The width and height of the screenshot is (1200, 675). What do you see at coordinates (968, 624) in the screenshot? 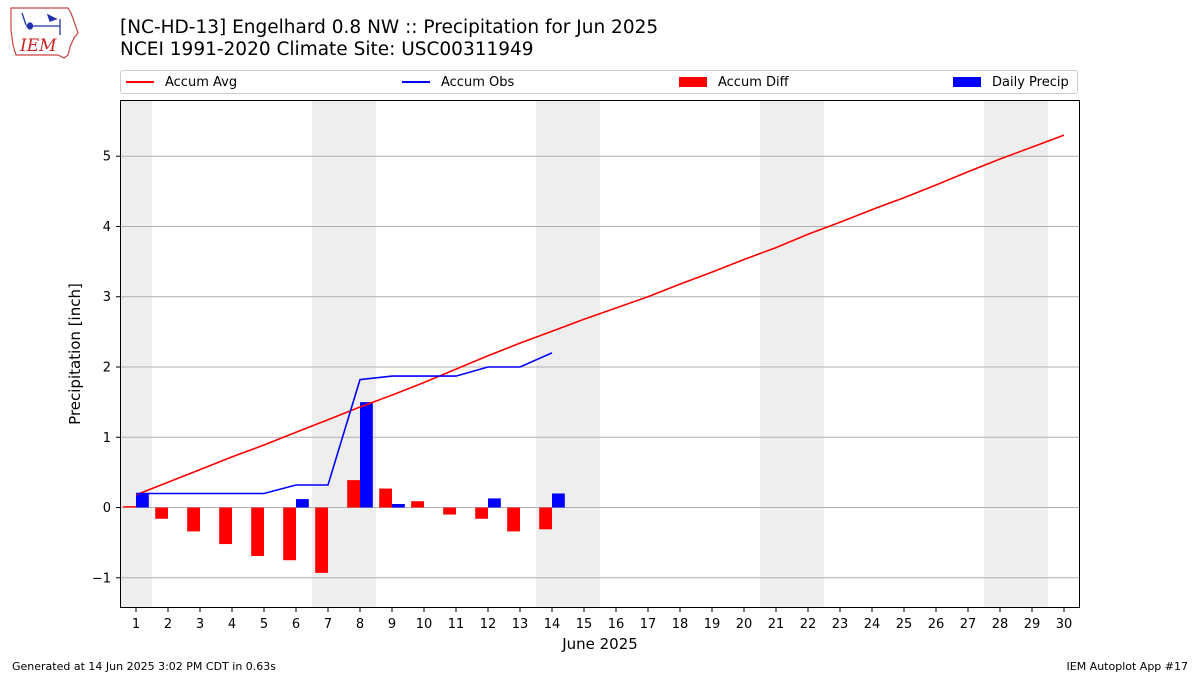
I see `xtick-label-27: 27` at bounding box center [968, 624].